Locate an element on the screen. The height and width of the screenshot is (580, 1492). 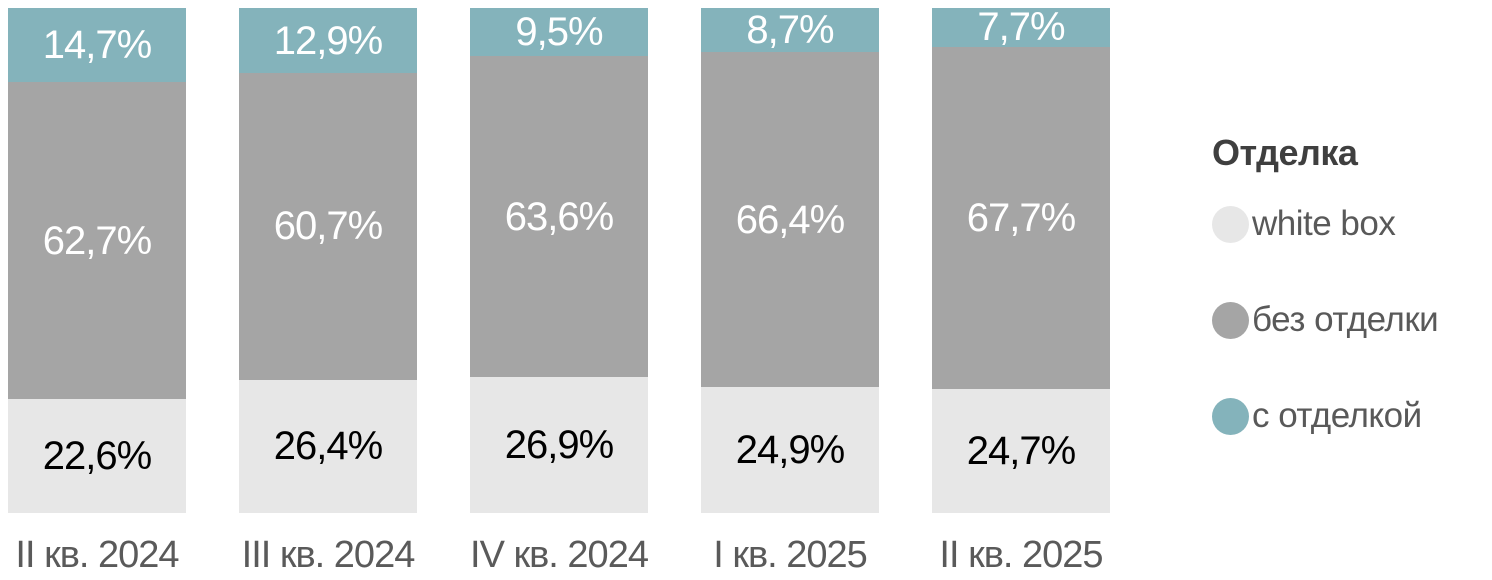
segment-value-label: 8,7% is located at coordinates (790, 30).